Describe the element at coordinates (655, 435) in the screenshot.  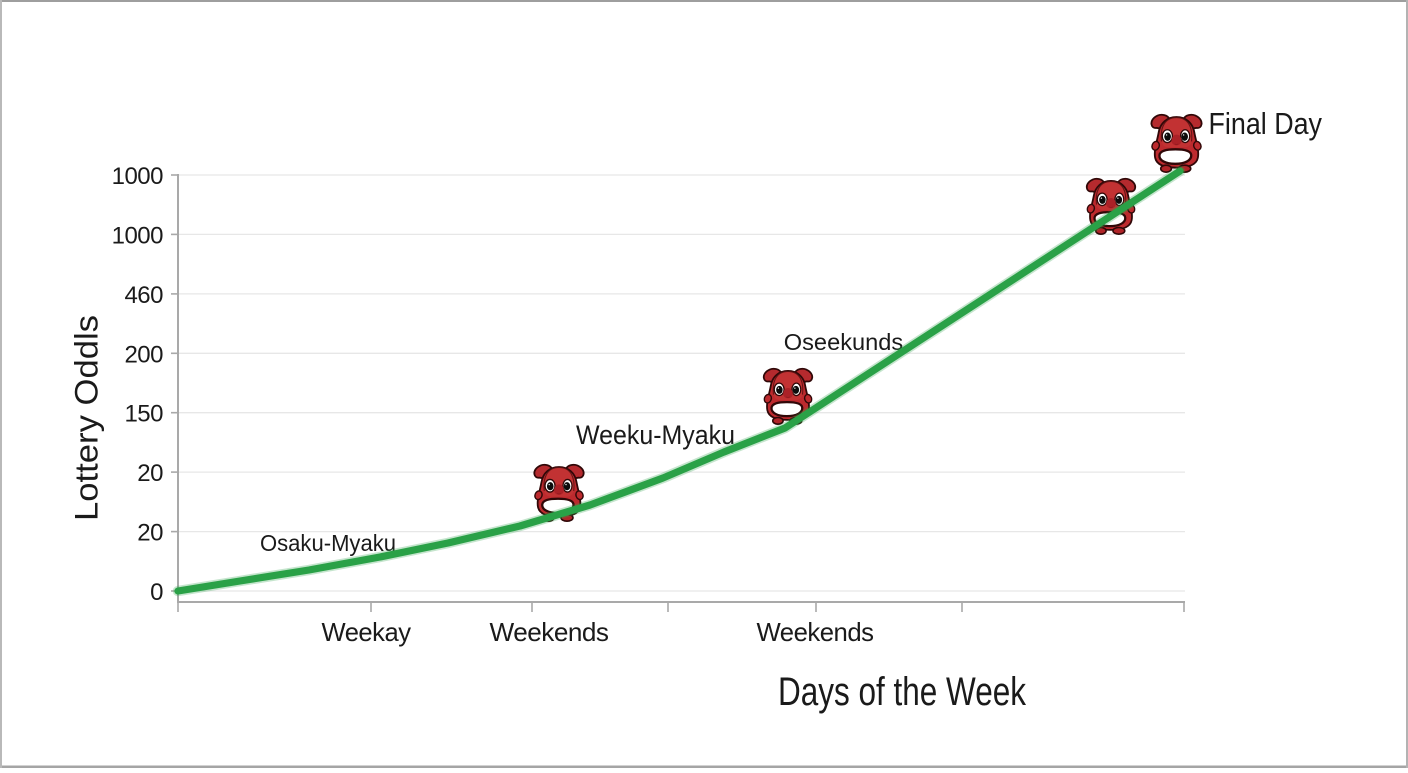
I see `svg-text: Weeku-Myaku` at that location.